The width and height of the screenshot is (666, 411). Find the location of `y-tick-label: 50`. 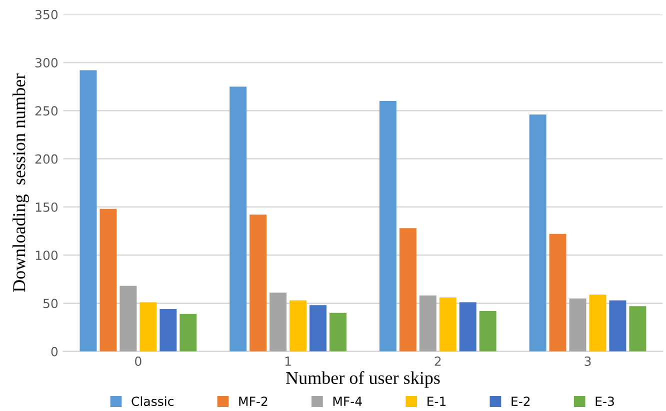

y-tick-label: 50 is located at coordinates (50, 303).